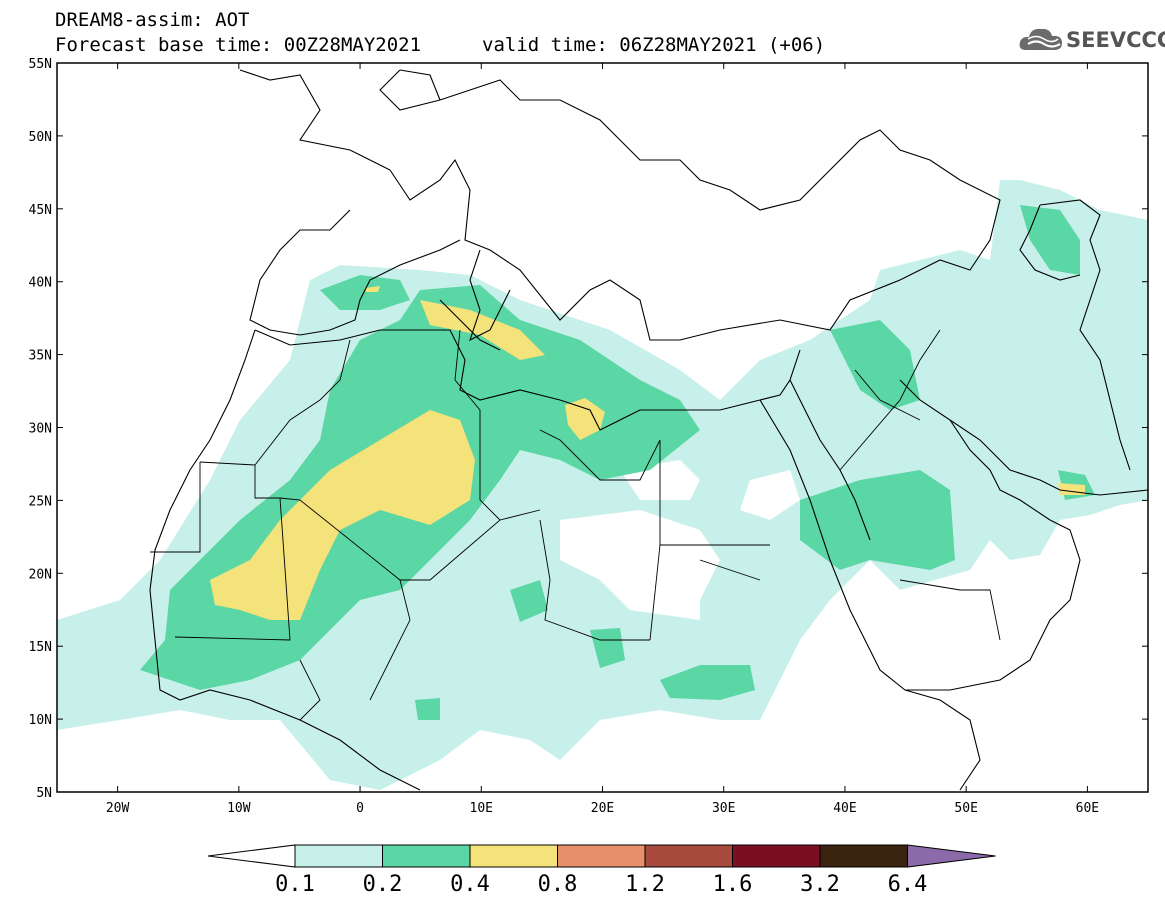 The width and height of the screenshot is (1165, 905). Describe the element at coordinates (40, 356) in the screenshot. I see `lat-tick-label: 35N` at that location.